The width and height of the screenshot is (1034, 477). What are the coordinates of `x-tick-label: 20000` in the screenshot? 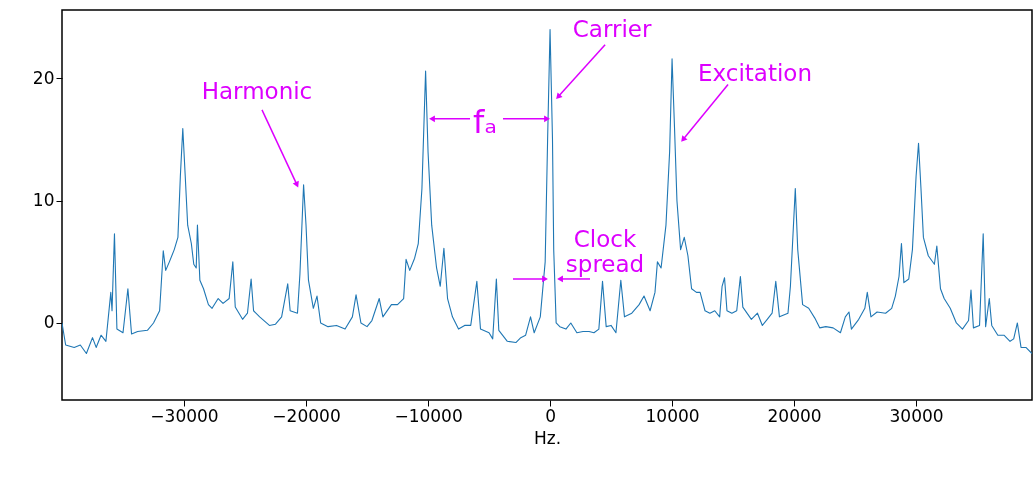 It's located at (794, 415).